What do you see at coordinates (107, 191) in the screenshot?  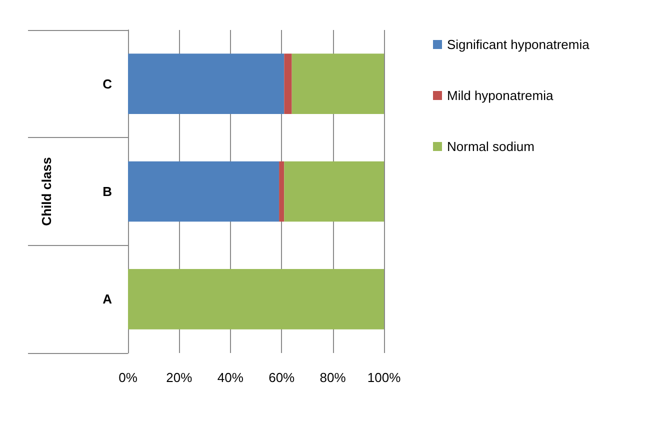 I see `y-tick-label: B` at bounding box center [107, 191].